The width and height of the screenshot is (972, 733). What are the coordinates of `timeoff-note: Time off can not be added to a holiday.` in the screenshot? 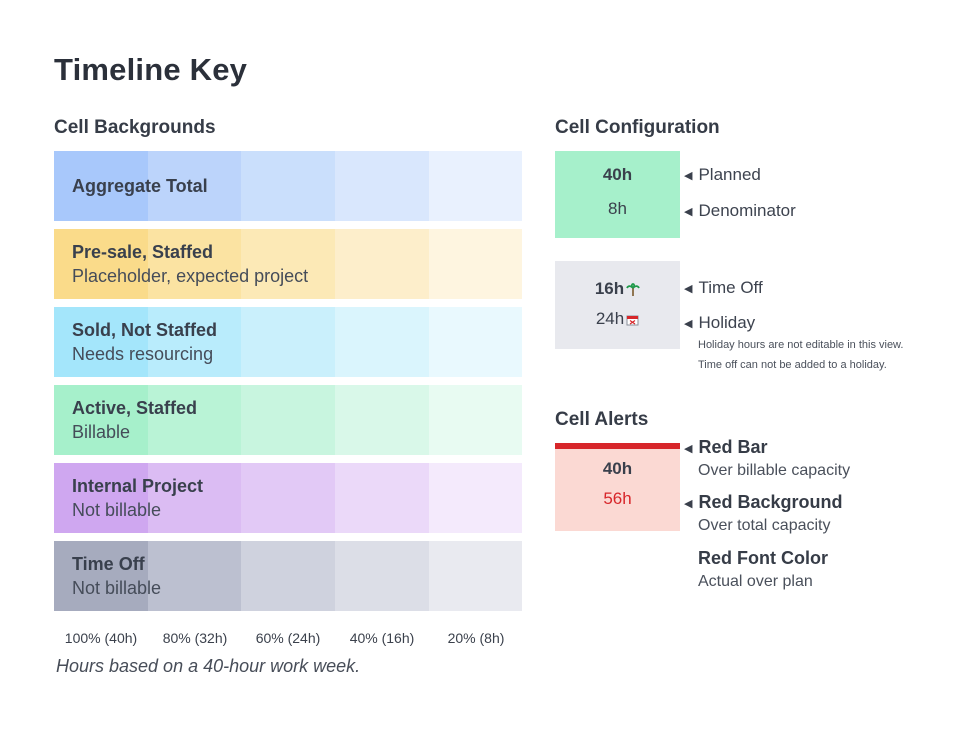 It's located at (792, 365).